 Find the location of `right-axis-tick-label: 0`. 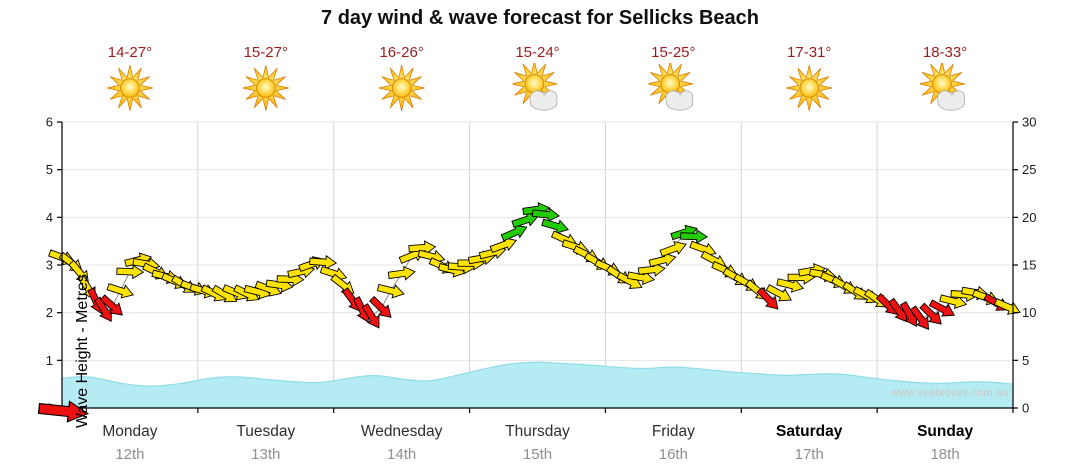

right-axis-tick-label: 0 is located at coordinates (1025, 408).